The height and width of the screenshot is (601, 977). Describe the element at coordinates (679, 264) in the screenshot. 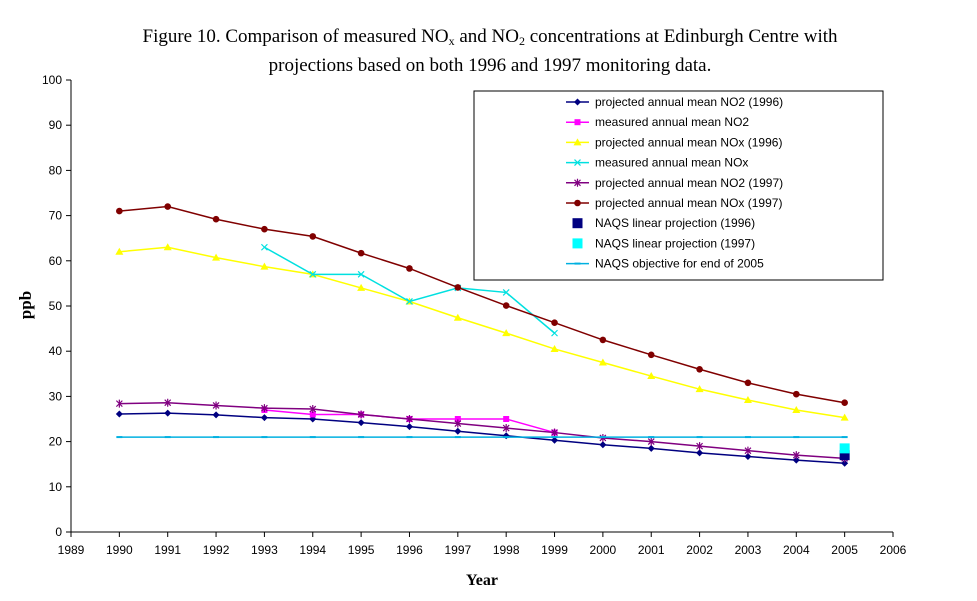

I see `legend-label: NAQS objective for end of 2005` at that location.